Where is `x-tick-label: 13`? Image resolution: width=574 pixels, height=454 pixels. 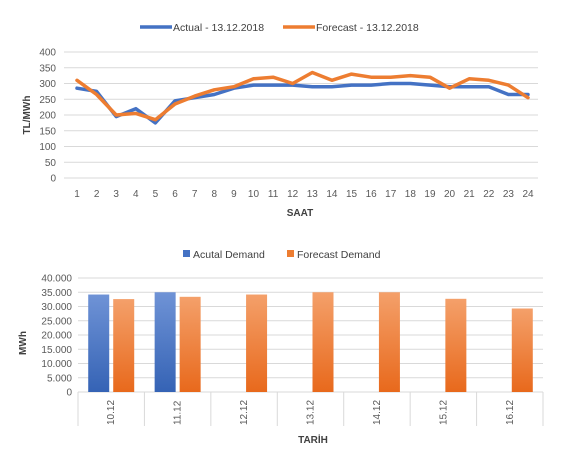
x-tick-label: 13 is located at coordinates (313, 194).